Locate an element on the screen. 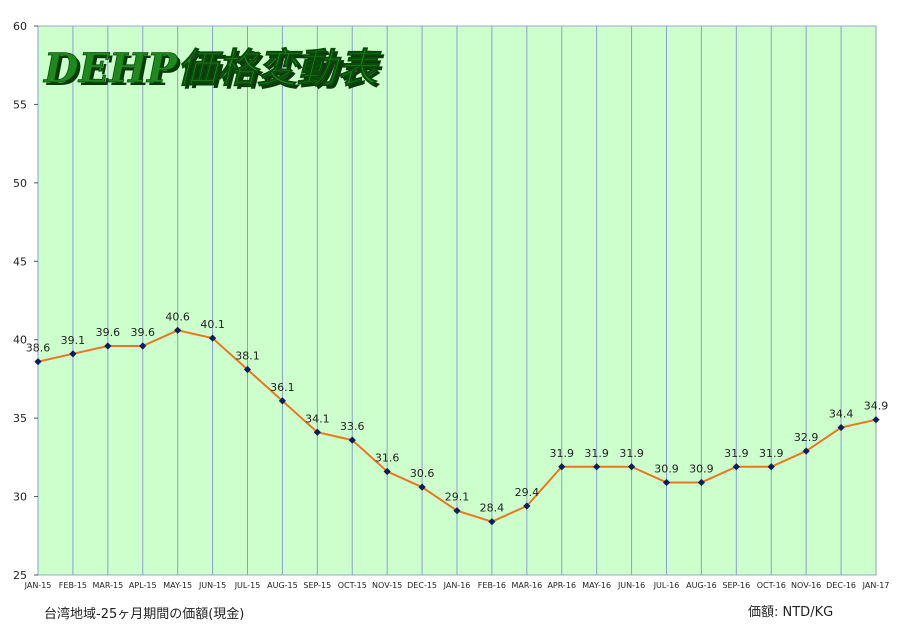 The height and width of the screenshot is (626, 900). x-tick-label: JUN-16 is located at coordinates (631, 585).